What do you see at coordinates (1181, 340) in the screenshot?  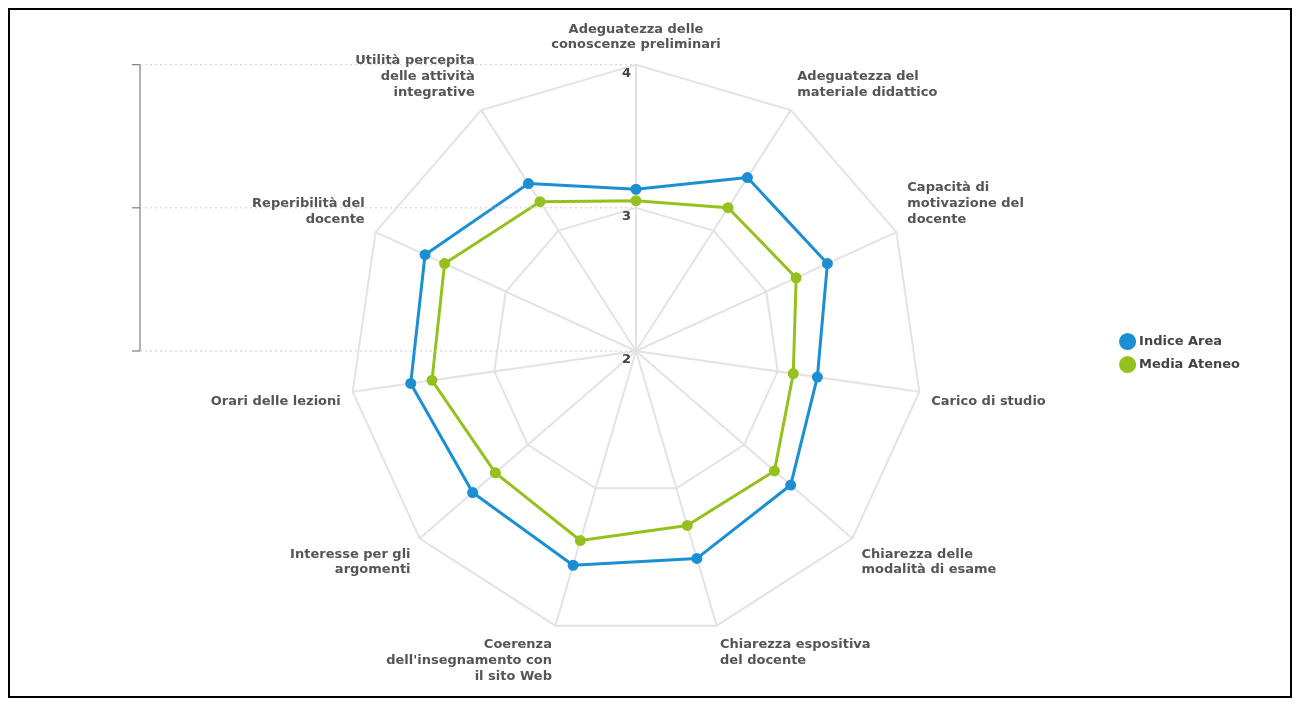 I see `legend-label: Indice Area` at bounding box center [1181, 340].